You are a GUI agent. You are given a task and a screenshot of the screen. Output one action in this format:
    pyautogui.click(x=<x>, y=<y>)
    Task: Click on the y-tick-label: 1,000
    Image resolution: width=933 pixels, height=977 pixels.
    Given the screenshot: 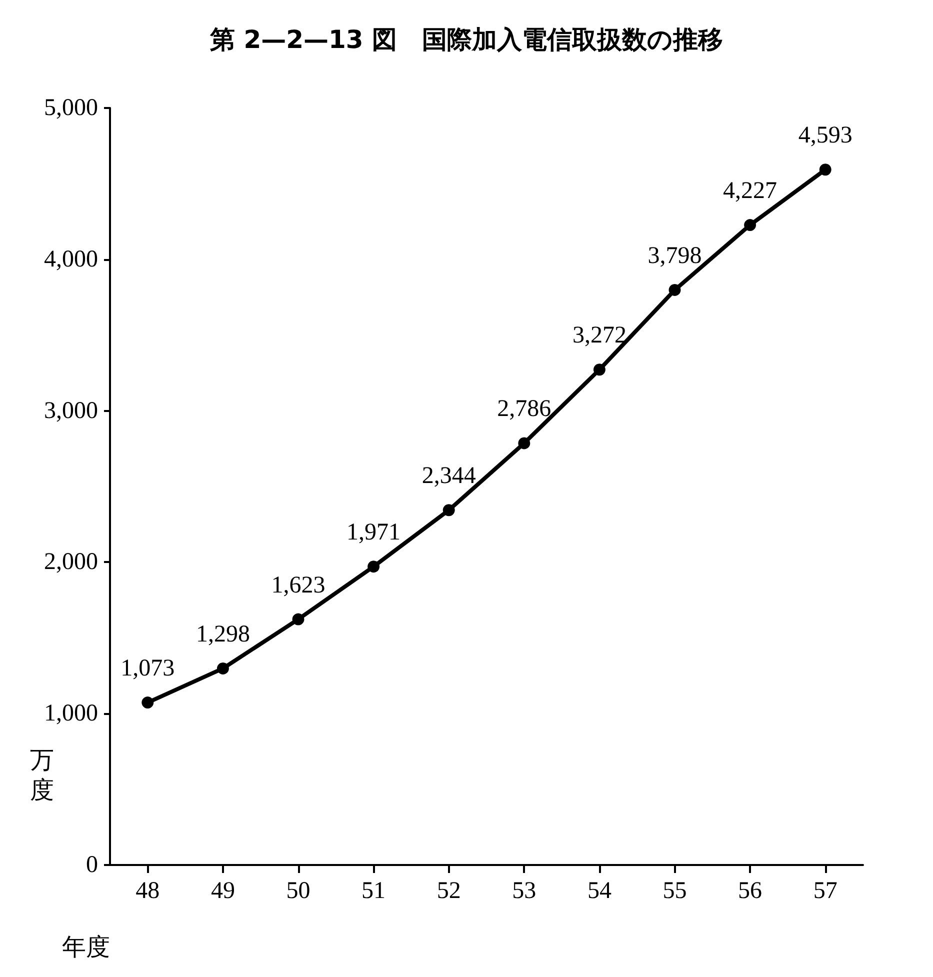 What is the action you would take?
    pyautogui.click(x=71, y=713)
    